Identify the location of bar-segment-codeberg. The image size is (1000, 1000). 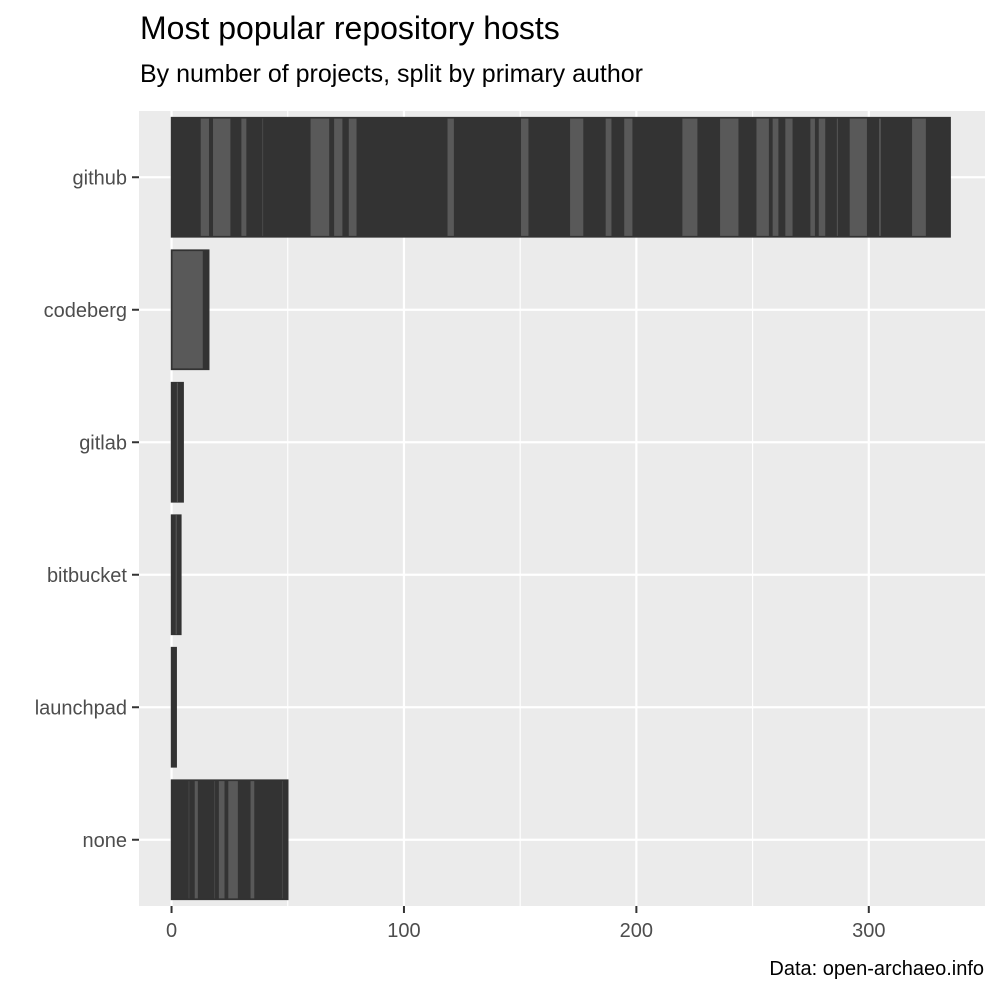
(187, 310).